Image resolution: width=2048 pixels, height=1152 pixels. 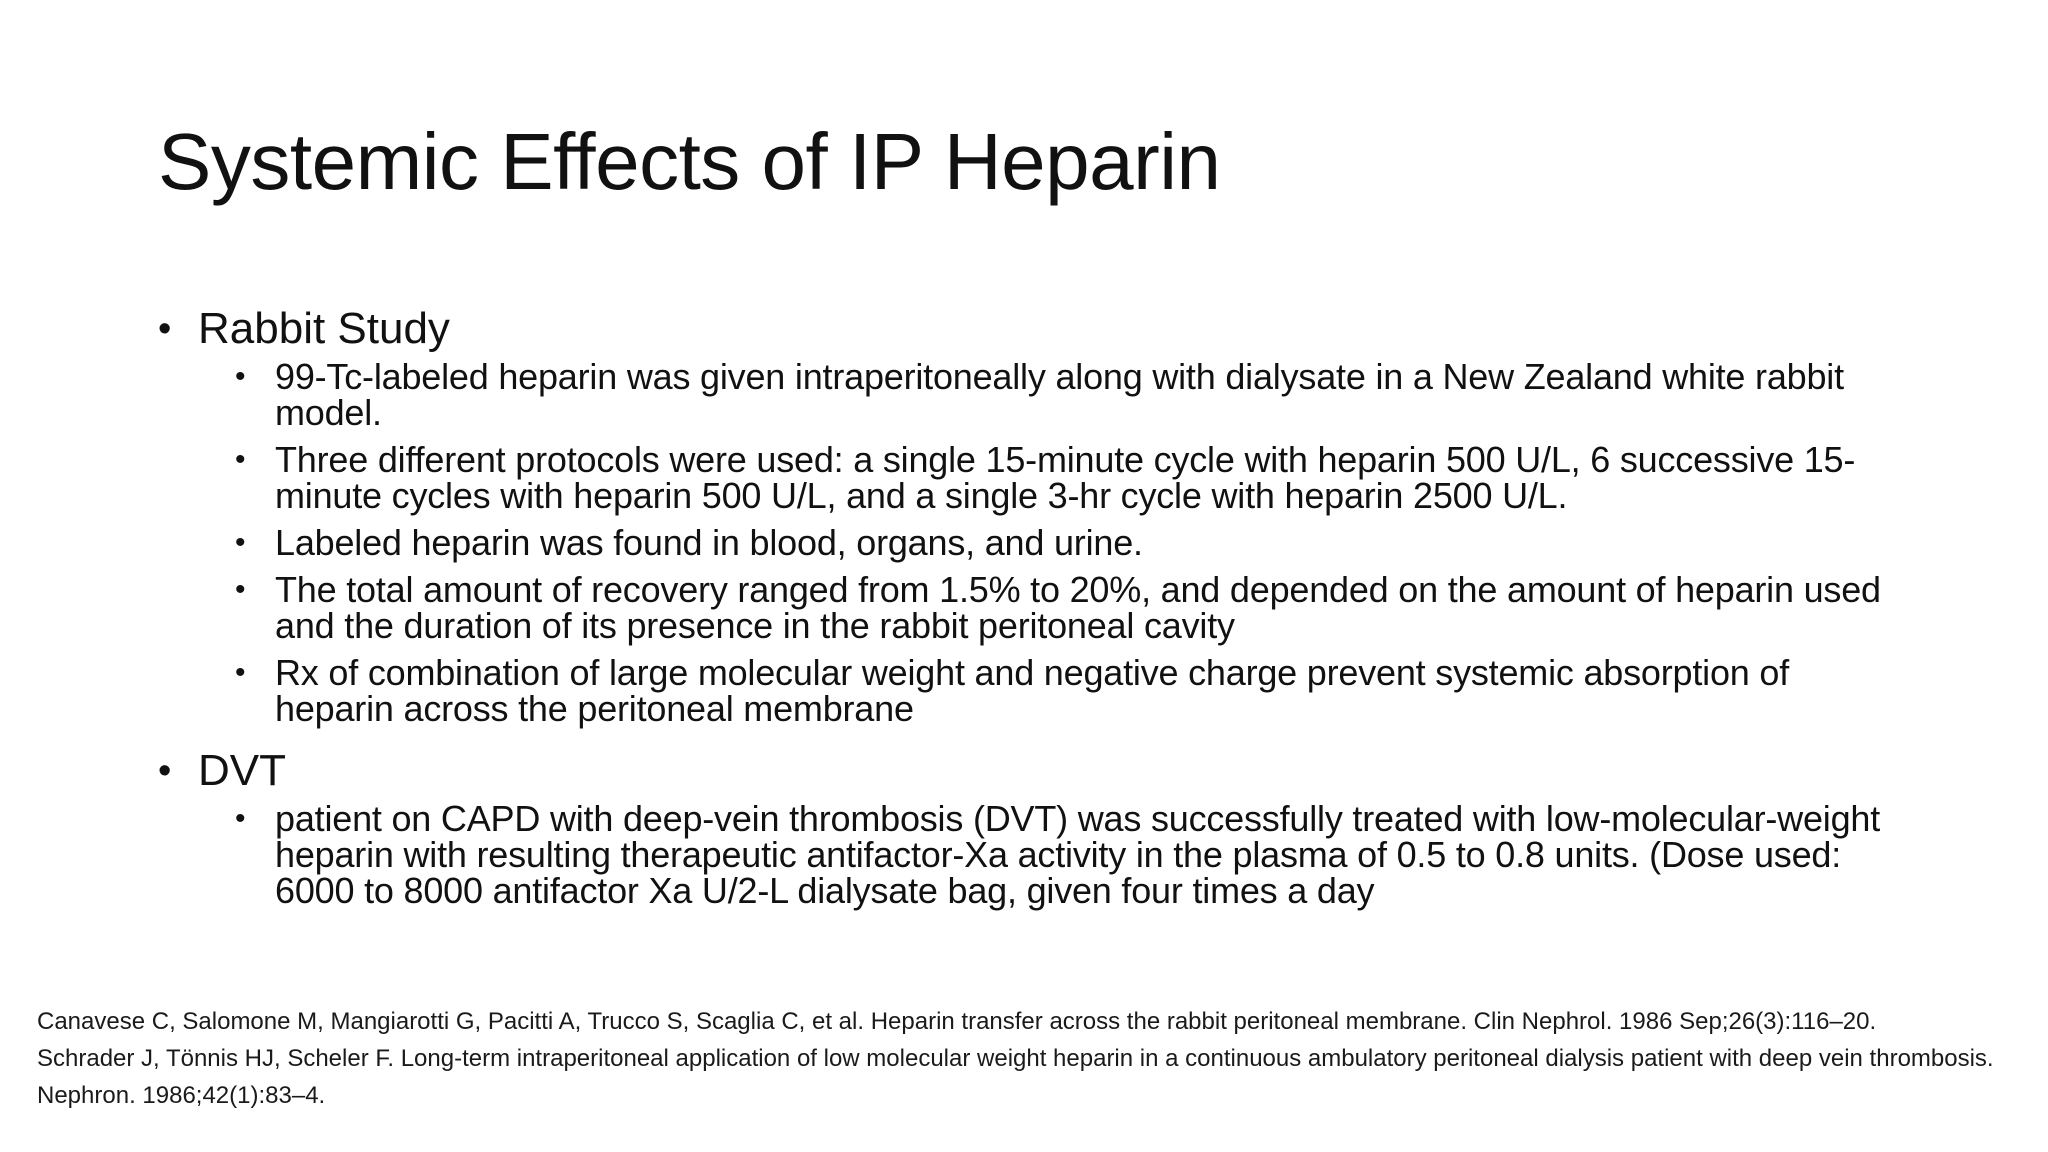 I want to click on bullet-dvt: • DVT, so click(x=1028, y=771).